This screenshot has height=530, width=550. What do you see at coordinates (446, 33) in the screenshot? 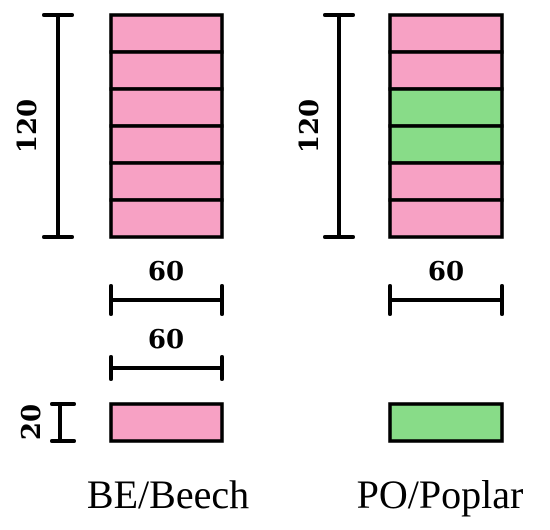
I see `poplar-lamella-1-beech` at bounding box center [446, 33].